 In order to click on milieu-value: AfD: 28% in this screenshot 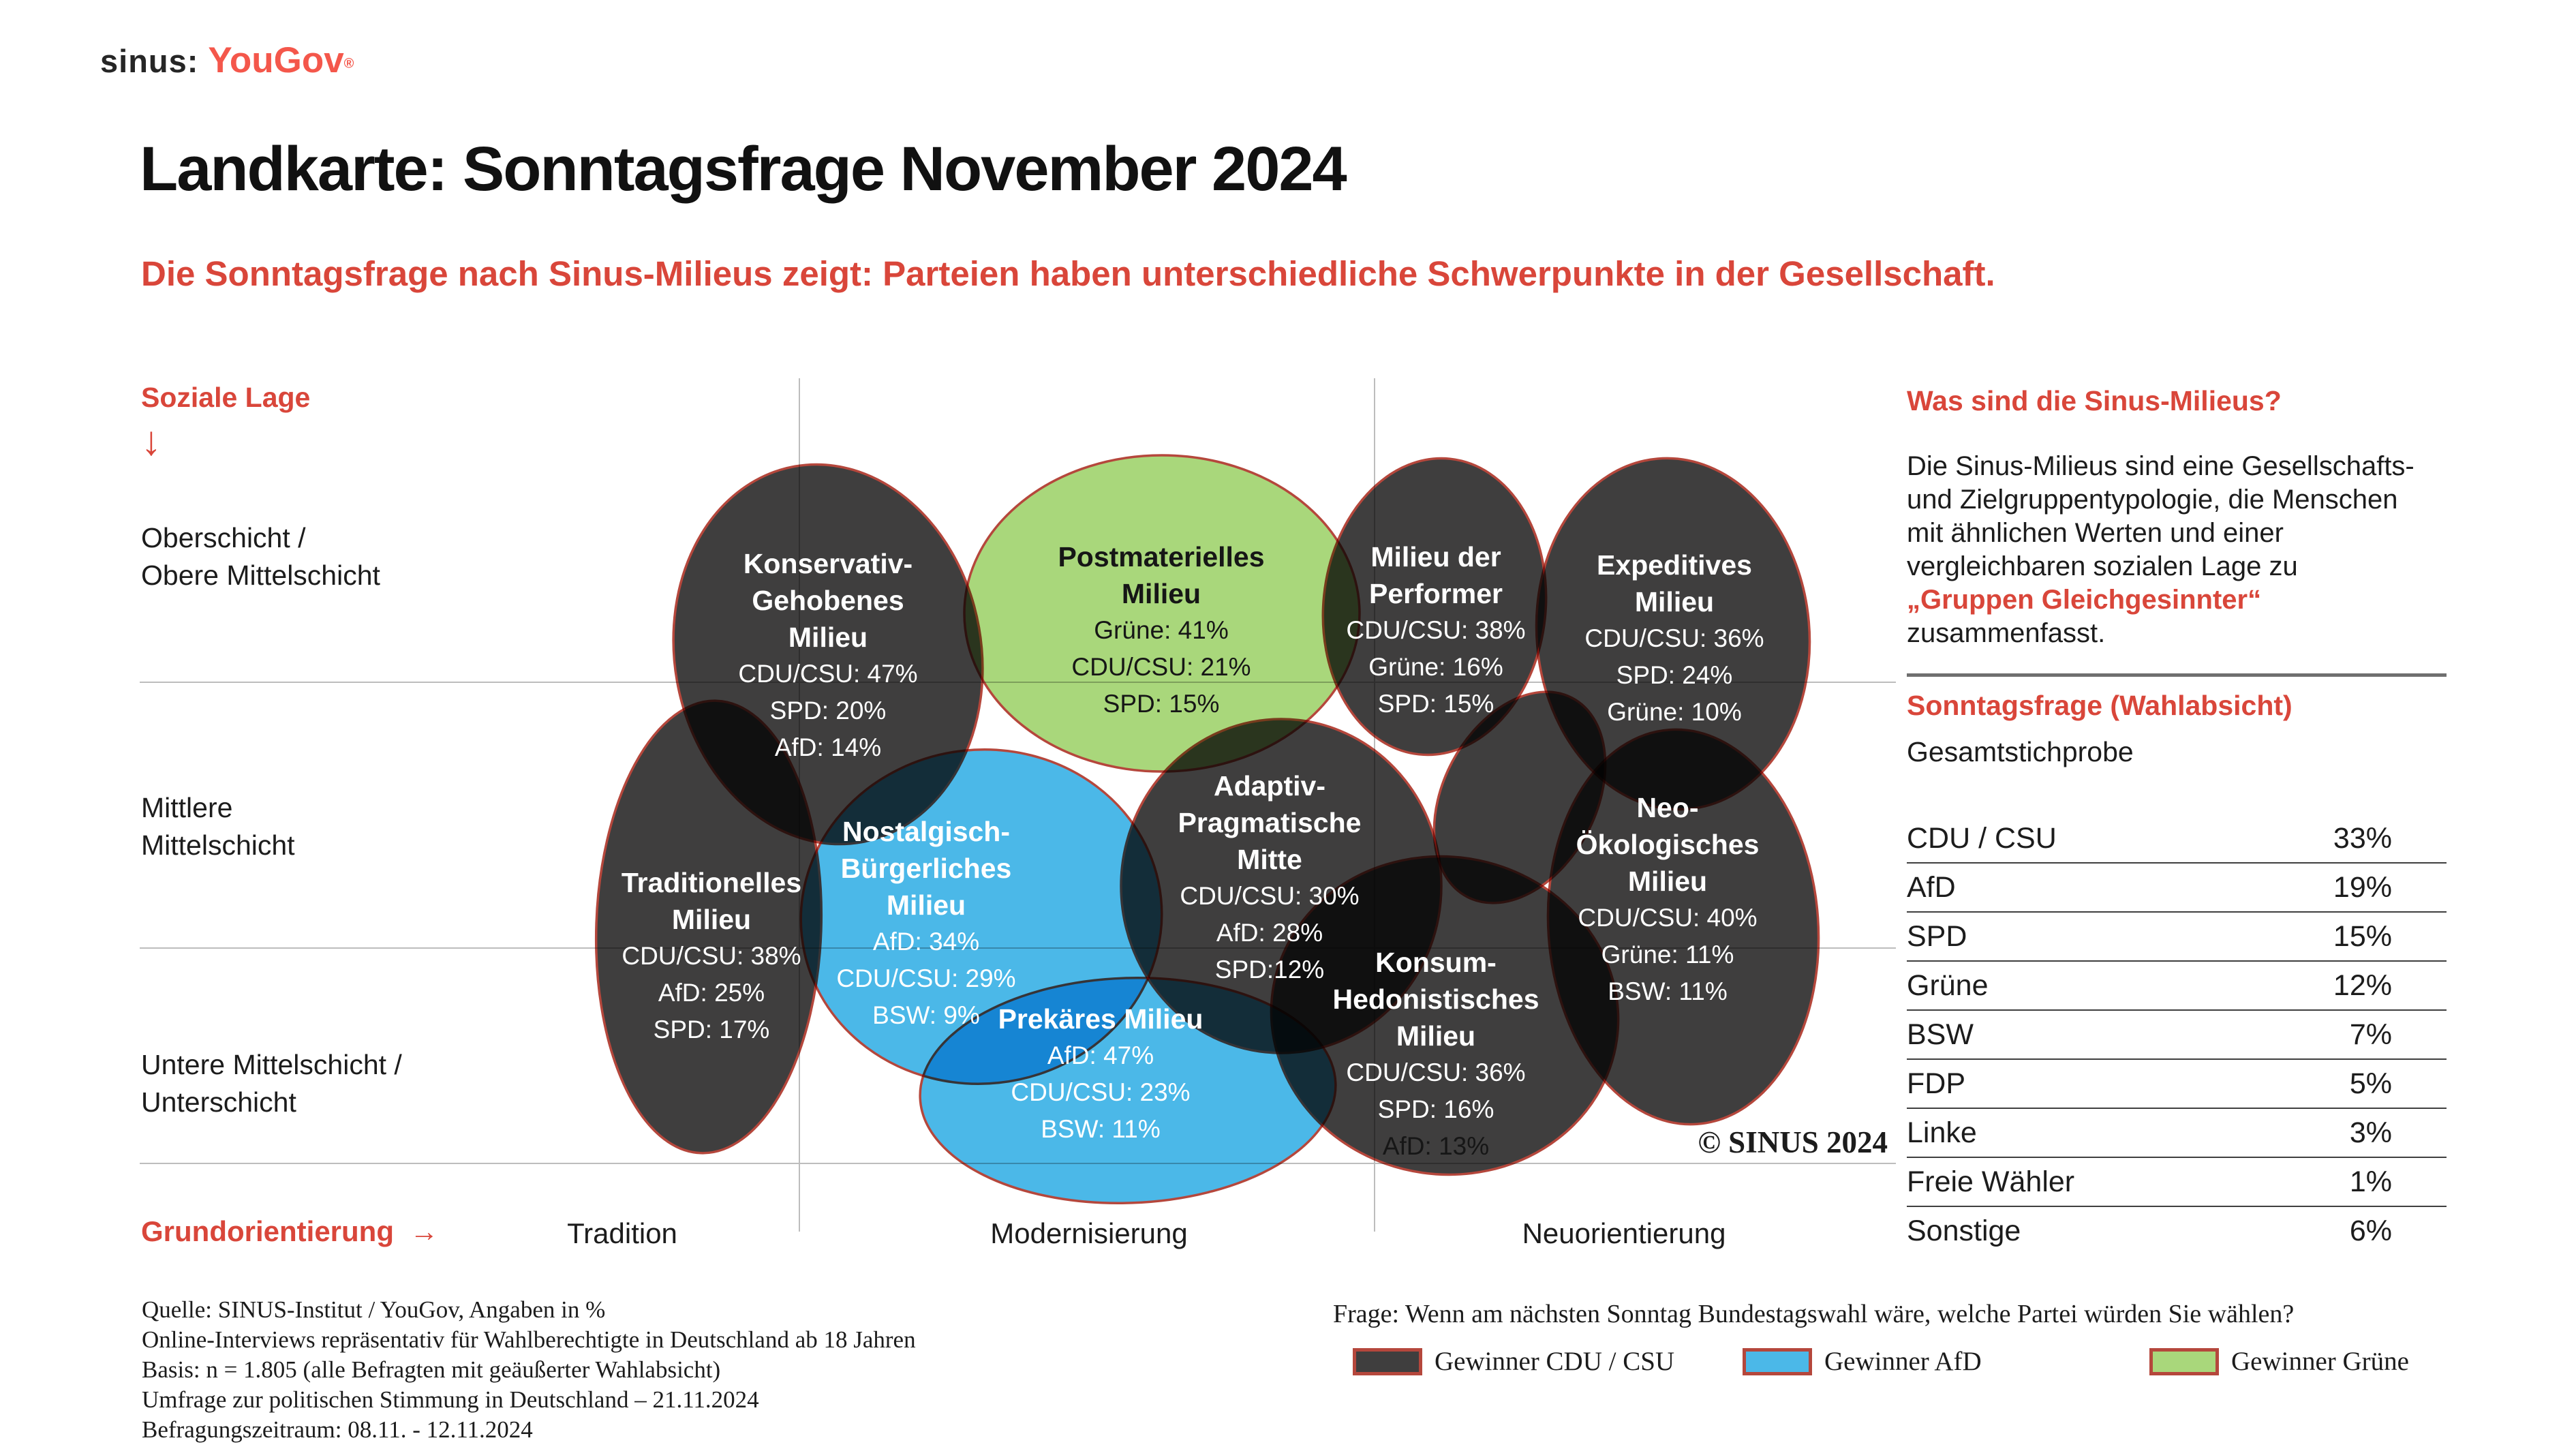, I will do `click(1269, 933)`.